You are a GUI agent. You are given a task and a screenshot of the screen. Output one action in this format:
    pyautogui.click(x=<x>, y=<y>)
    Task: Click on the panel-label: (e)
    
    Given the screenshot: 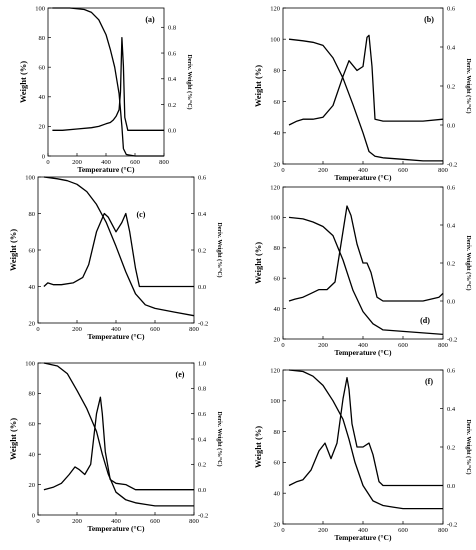 What is the action you would take?
    pyautogui.click(x=180, y=374)
    